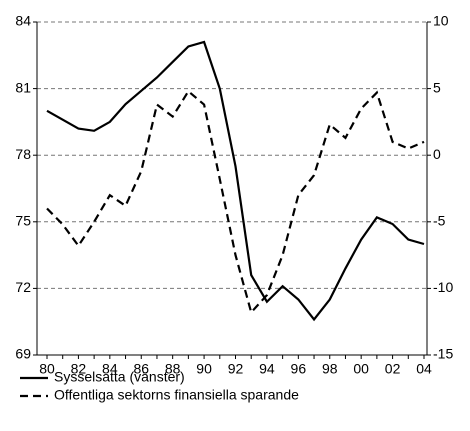 This screenshot has width=470, height=431. I want to click on y2-tick-label: 0, so click(437, 154).